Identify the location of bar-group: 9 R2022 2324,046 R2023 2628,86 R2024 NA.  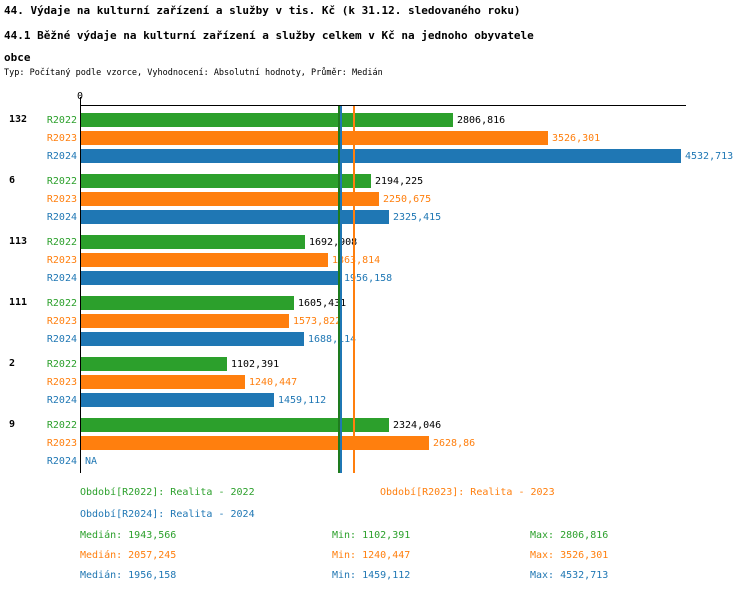
(347, 441).